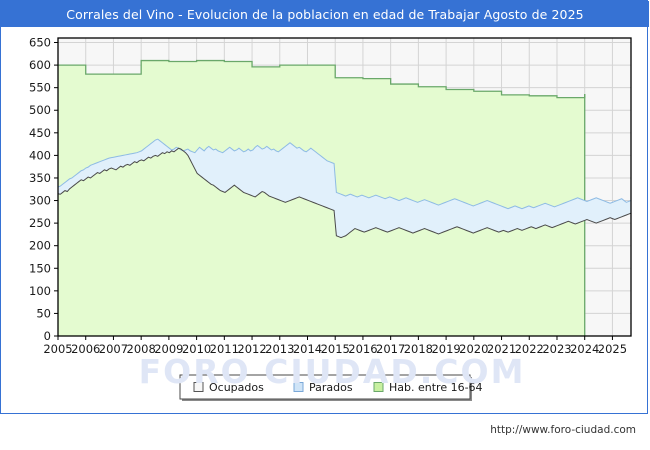 The image size is (650, 450). Describe the element at coordinates (57, 349) in the screenshot. I see `x-axis-tick-label: 2005` at that location.